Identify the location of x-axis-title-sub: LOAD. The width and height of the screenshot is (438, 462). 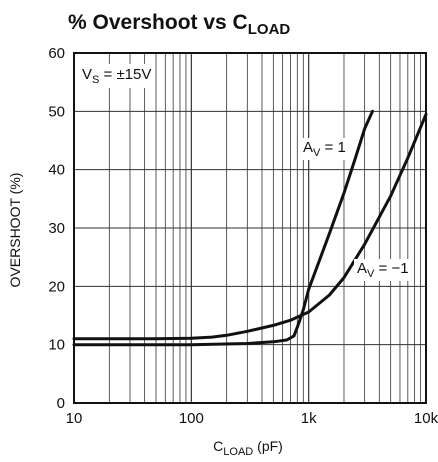
(238, 452).